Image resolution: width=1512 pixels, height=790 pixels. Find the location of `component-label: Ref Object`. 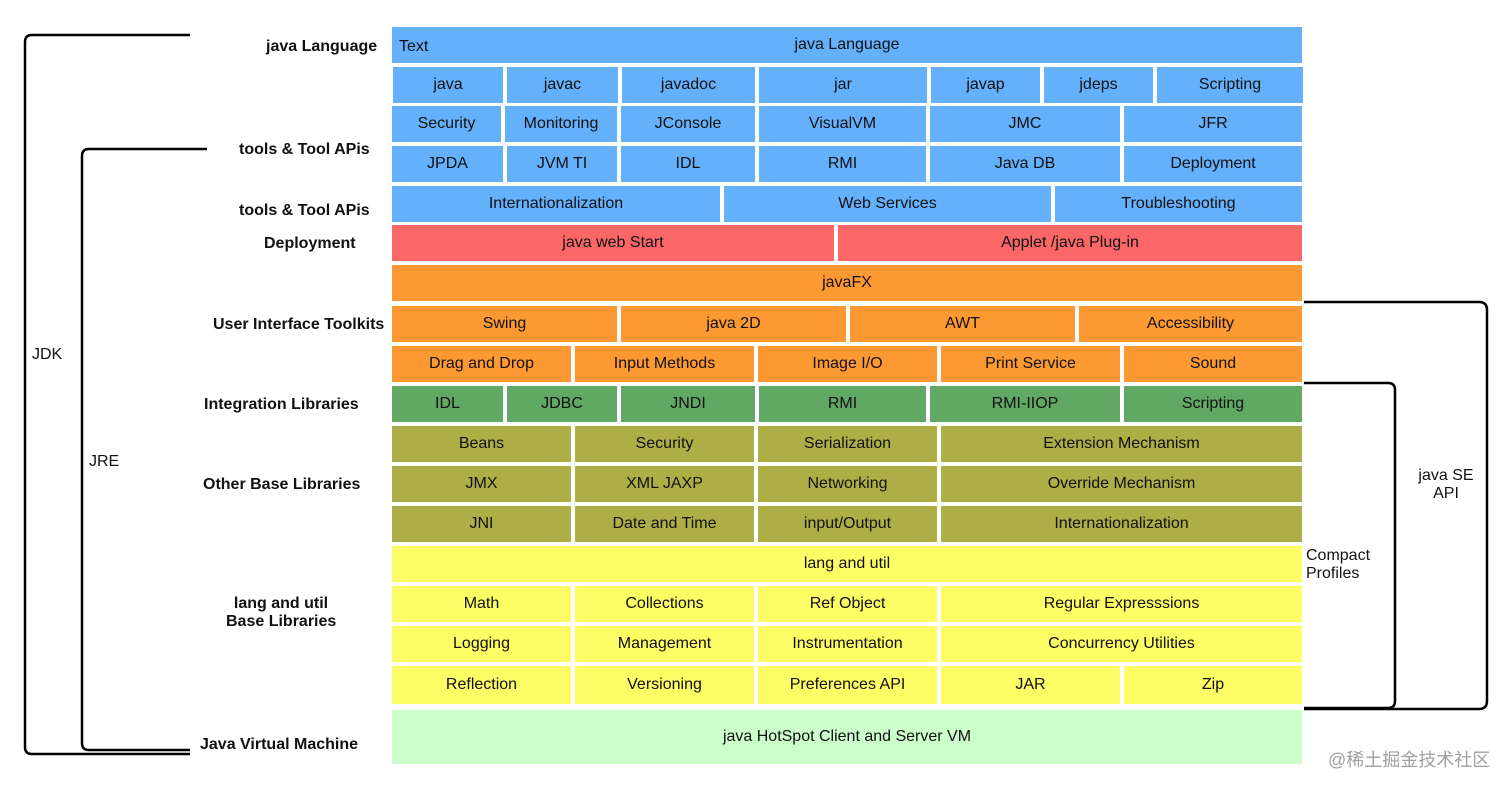

component-label: Ref Object is located at coordinates (847, 603).